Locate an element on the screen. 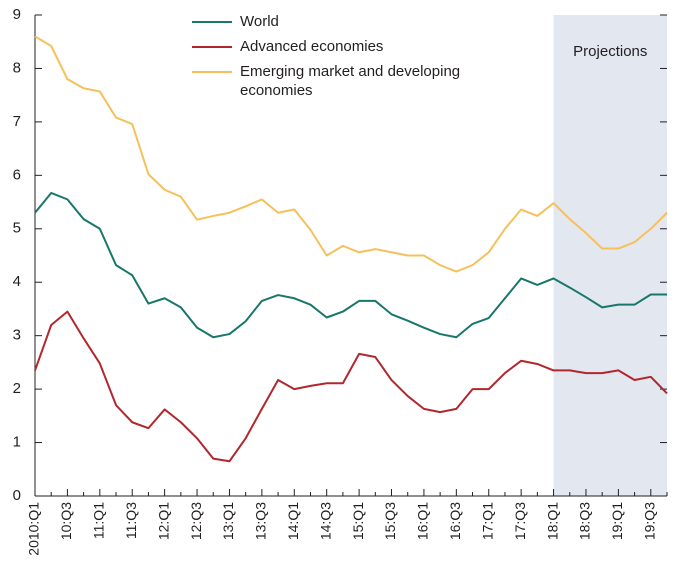 The width and height of the screenshot is (675, 573). x-tick-label: 2010:Q1 is located at coordinates (34, 529).